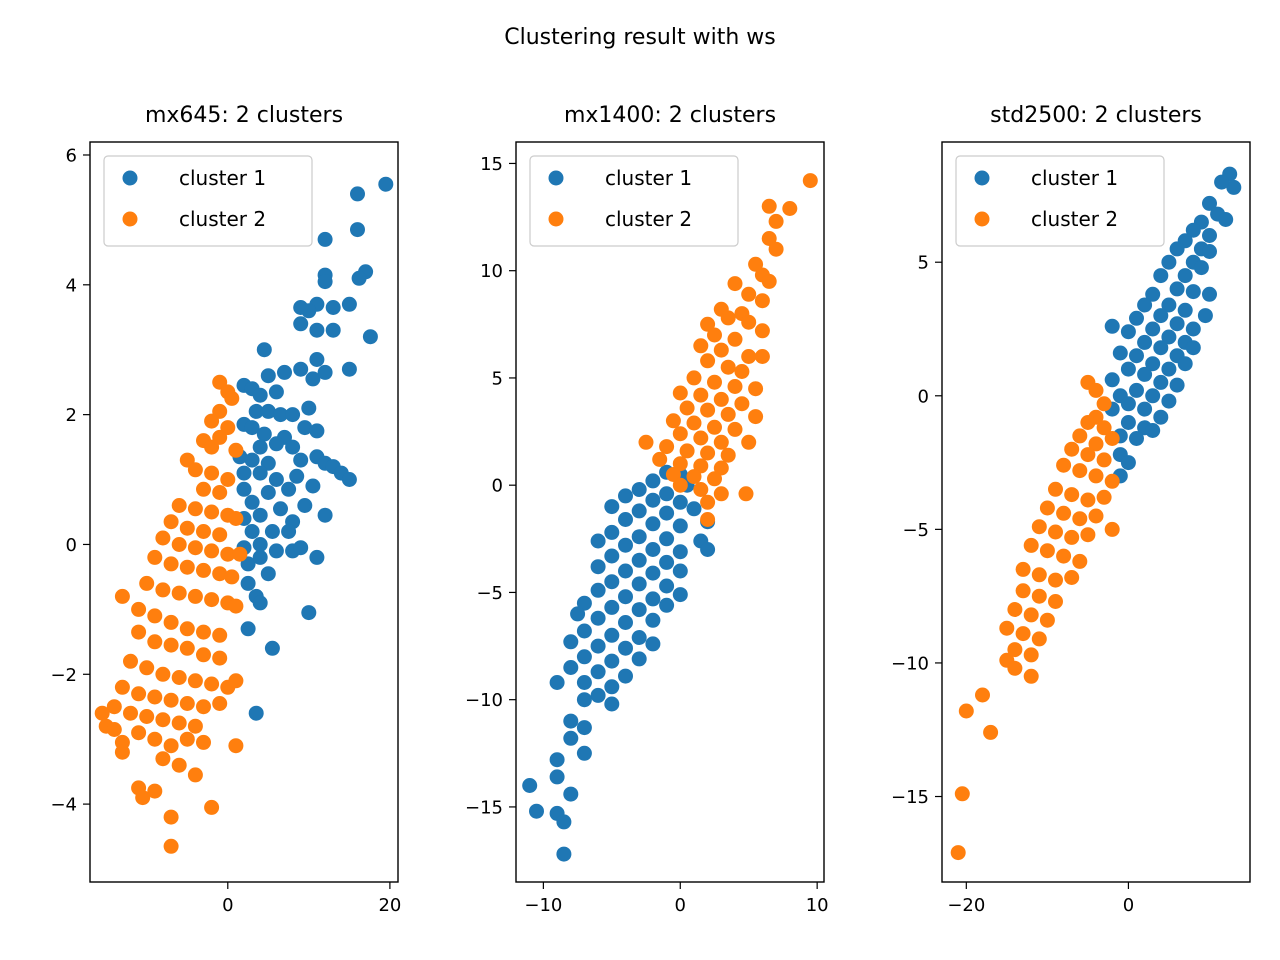 Image resolution: width=1280 pixels, height=960 pixels. What do you see at coordinates (915, 530) in the screenshot?
I see `y-tick-label: −5` at bounding box center [915, 530].